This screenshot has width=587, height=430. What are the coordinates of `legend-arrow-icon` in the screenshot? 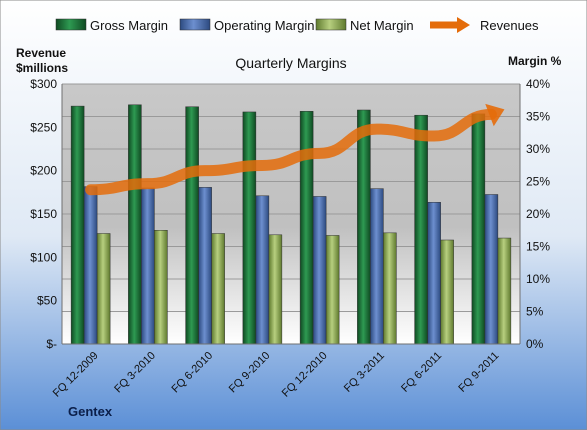 It's located at (463, 25).